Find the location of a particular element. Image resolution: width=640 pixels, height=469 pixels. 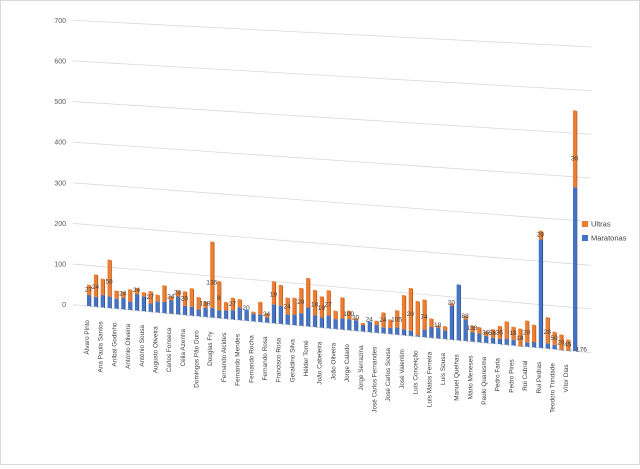

legend-entry: Ultras is located at coordinates (601, 224).